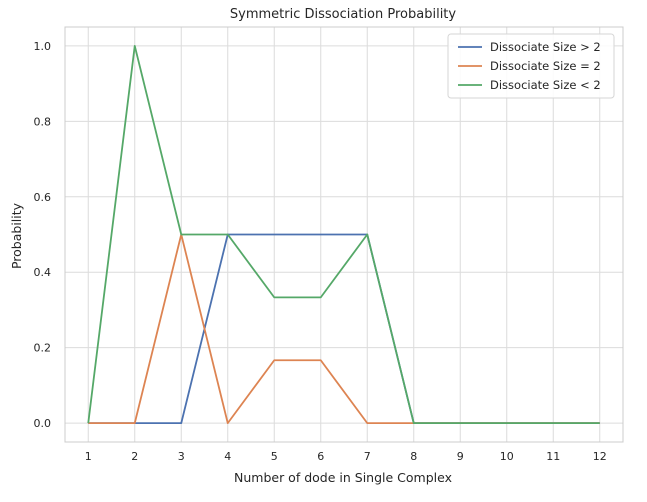  Describe the element at coordinates (460, 456) in the screenshot. I see `x-tick-label: 9` at that location.